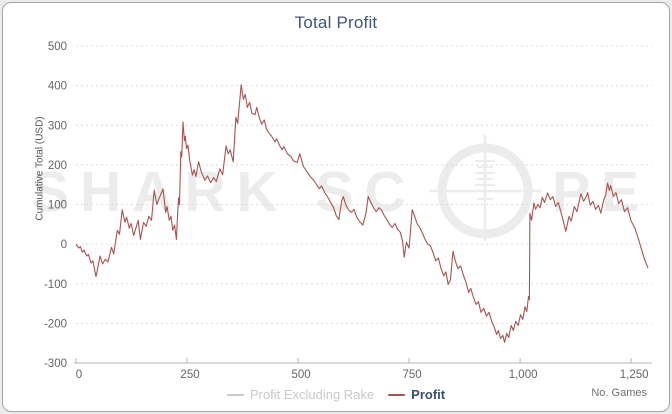 The width and height of the screenshot is (672, 414). I want to click on x-tick-label: 250, so click(189, 375).